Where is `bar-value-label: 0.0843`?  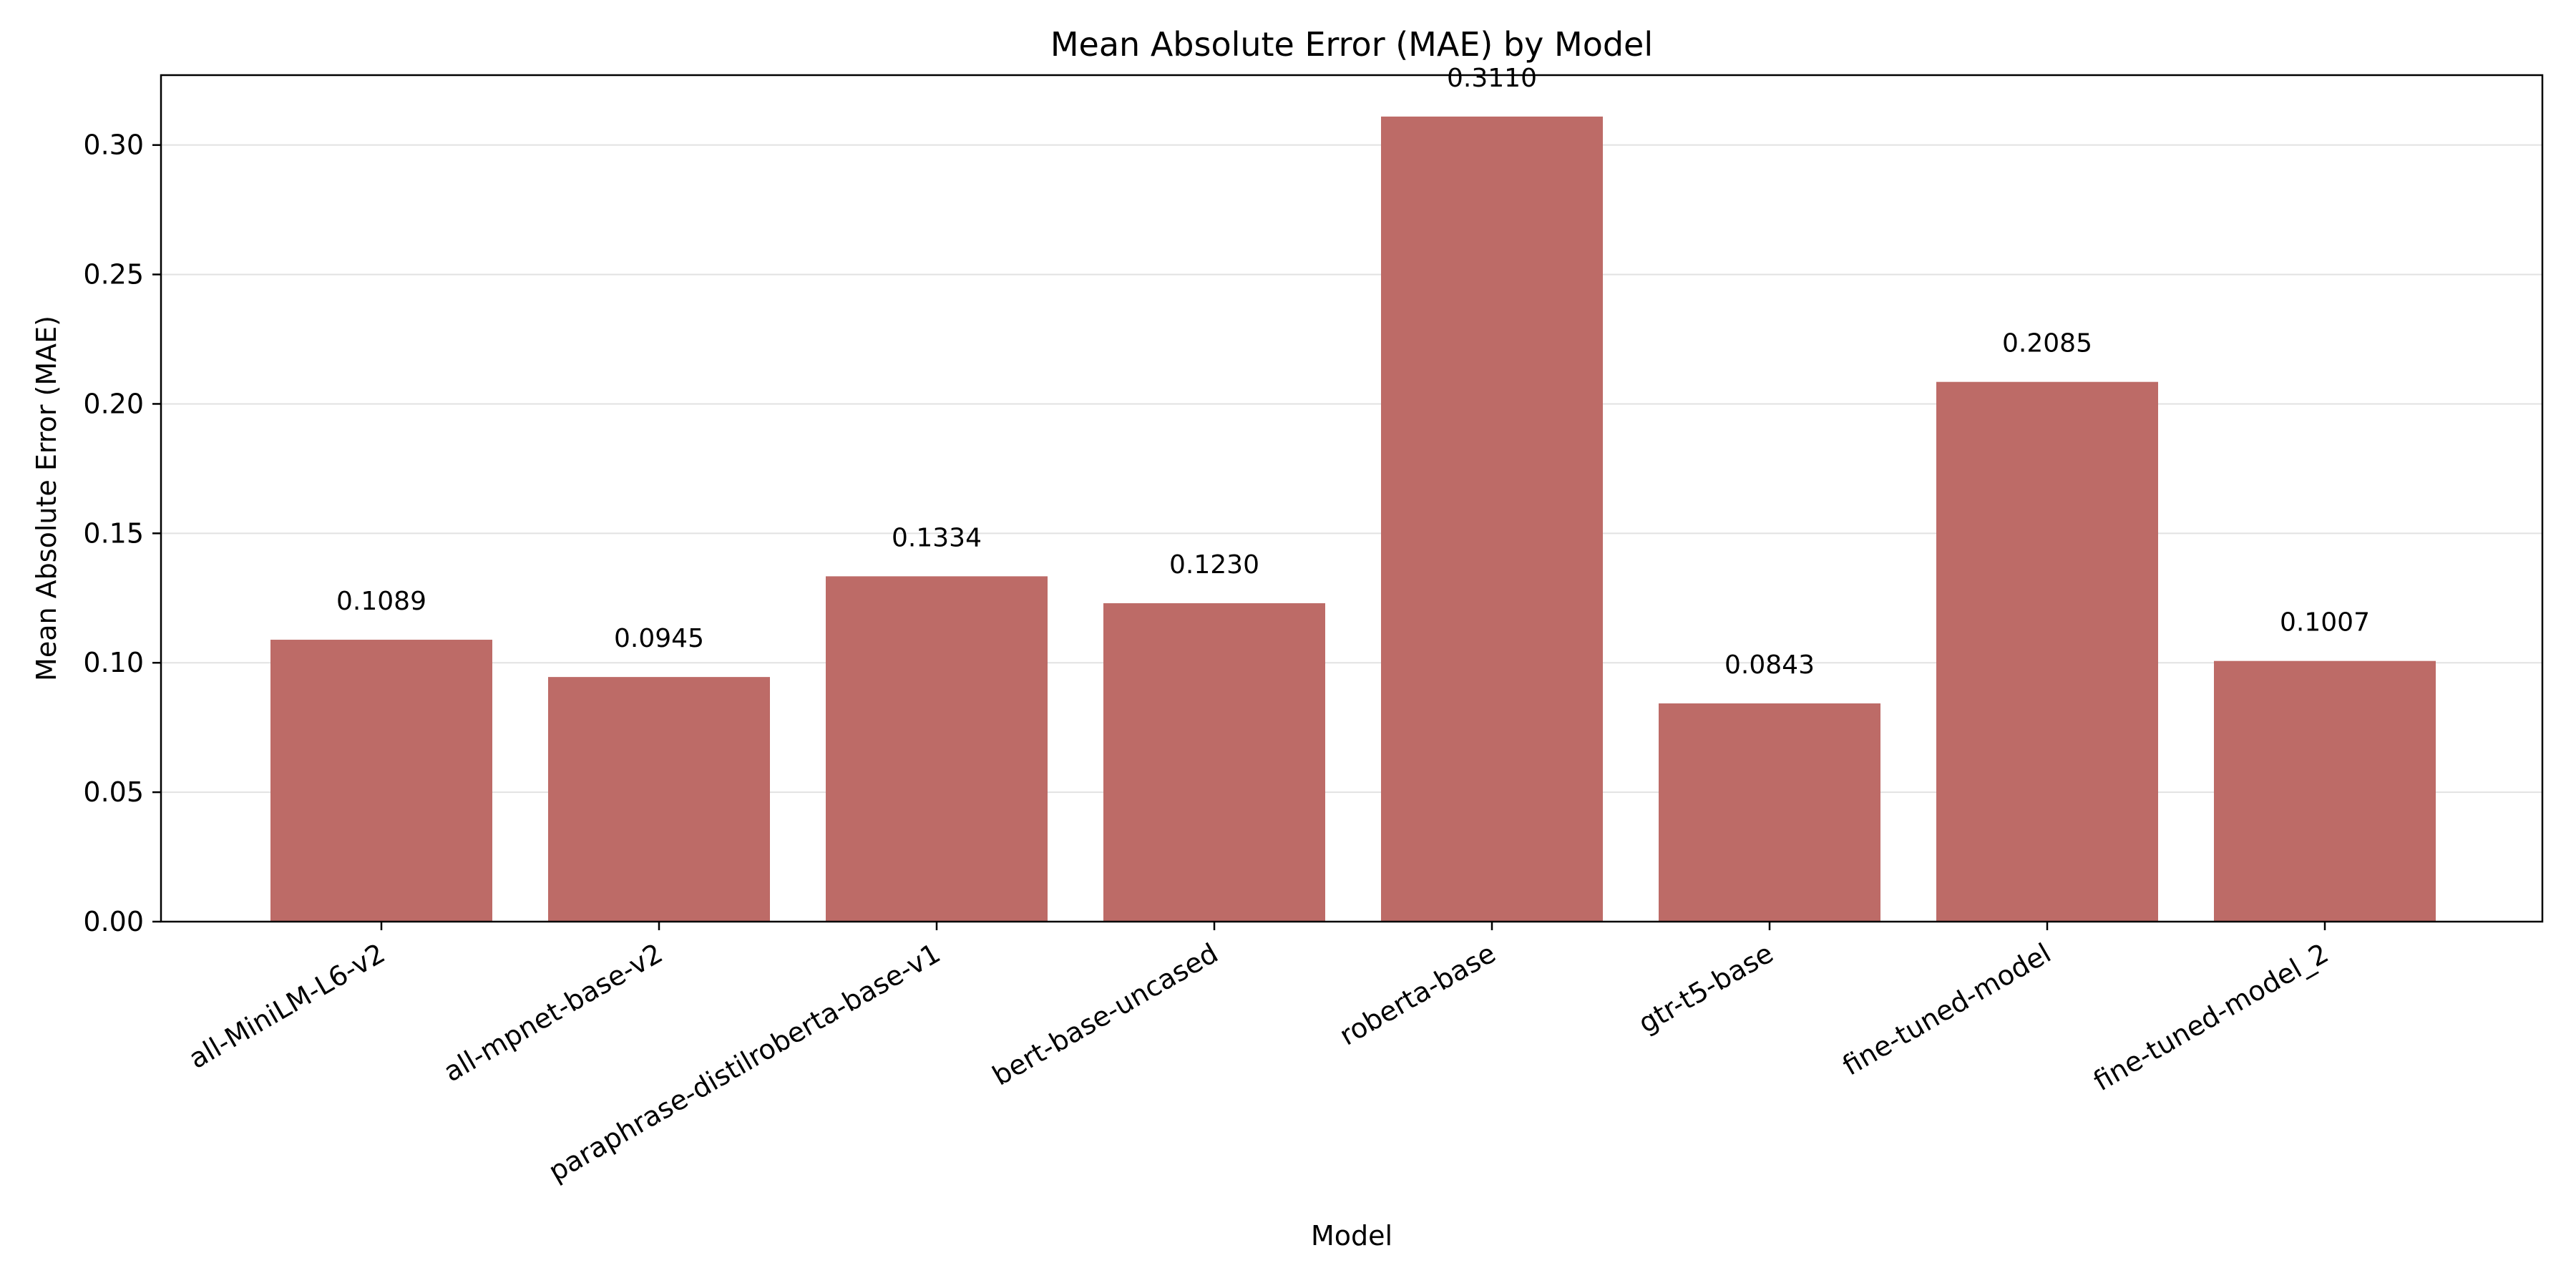
bar-value-label: 0.0843 is located at coordinates (1769, 665).